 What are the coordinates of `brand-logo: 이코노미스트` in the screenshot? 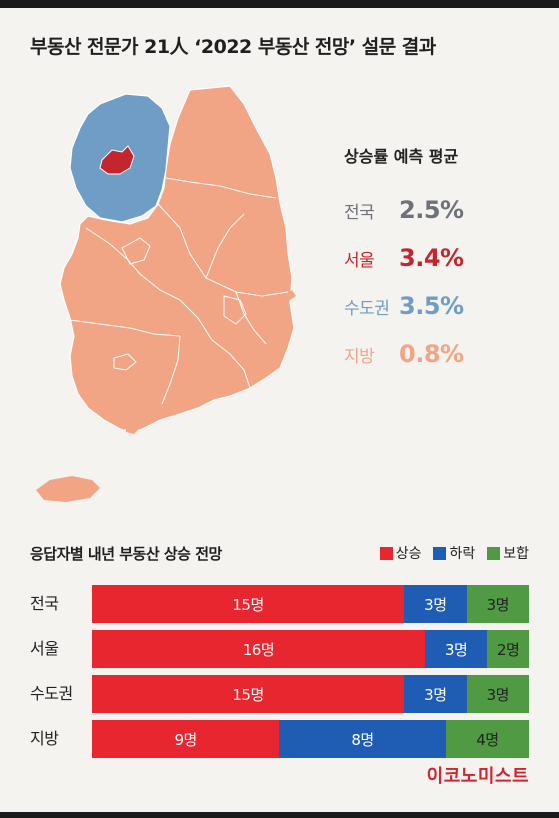 It's located at (477, 776).